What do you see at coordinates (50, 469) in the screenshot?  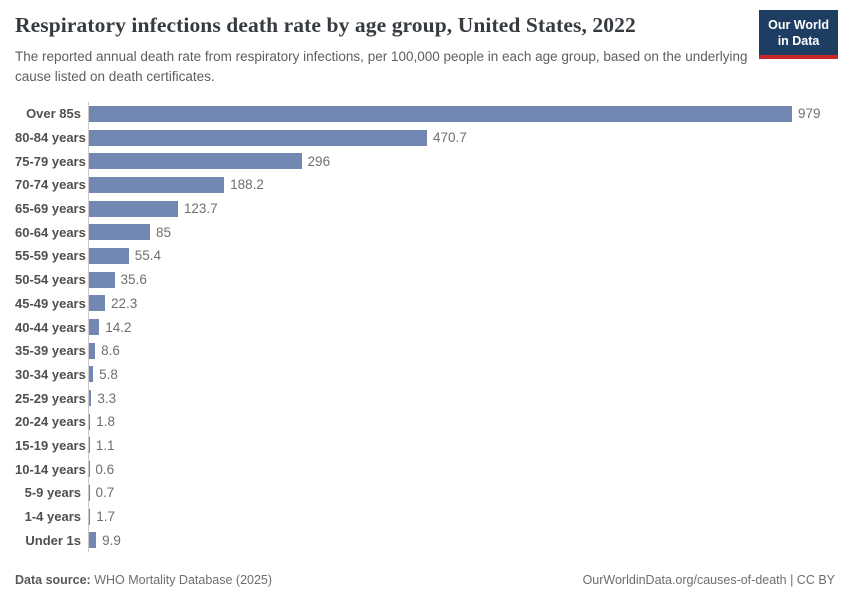 I see `age-group-label: 10-14 years` at bounding box center [50, 469].